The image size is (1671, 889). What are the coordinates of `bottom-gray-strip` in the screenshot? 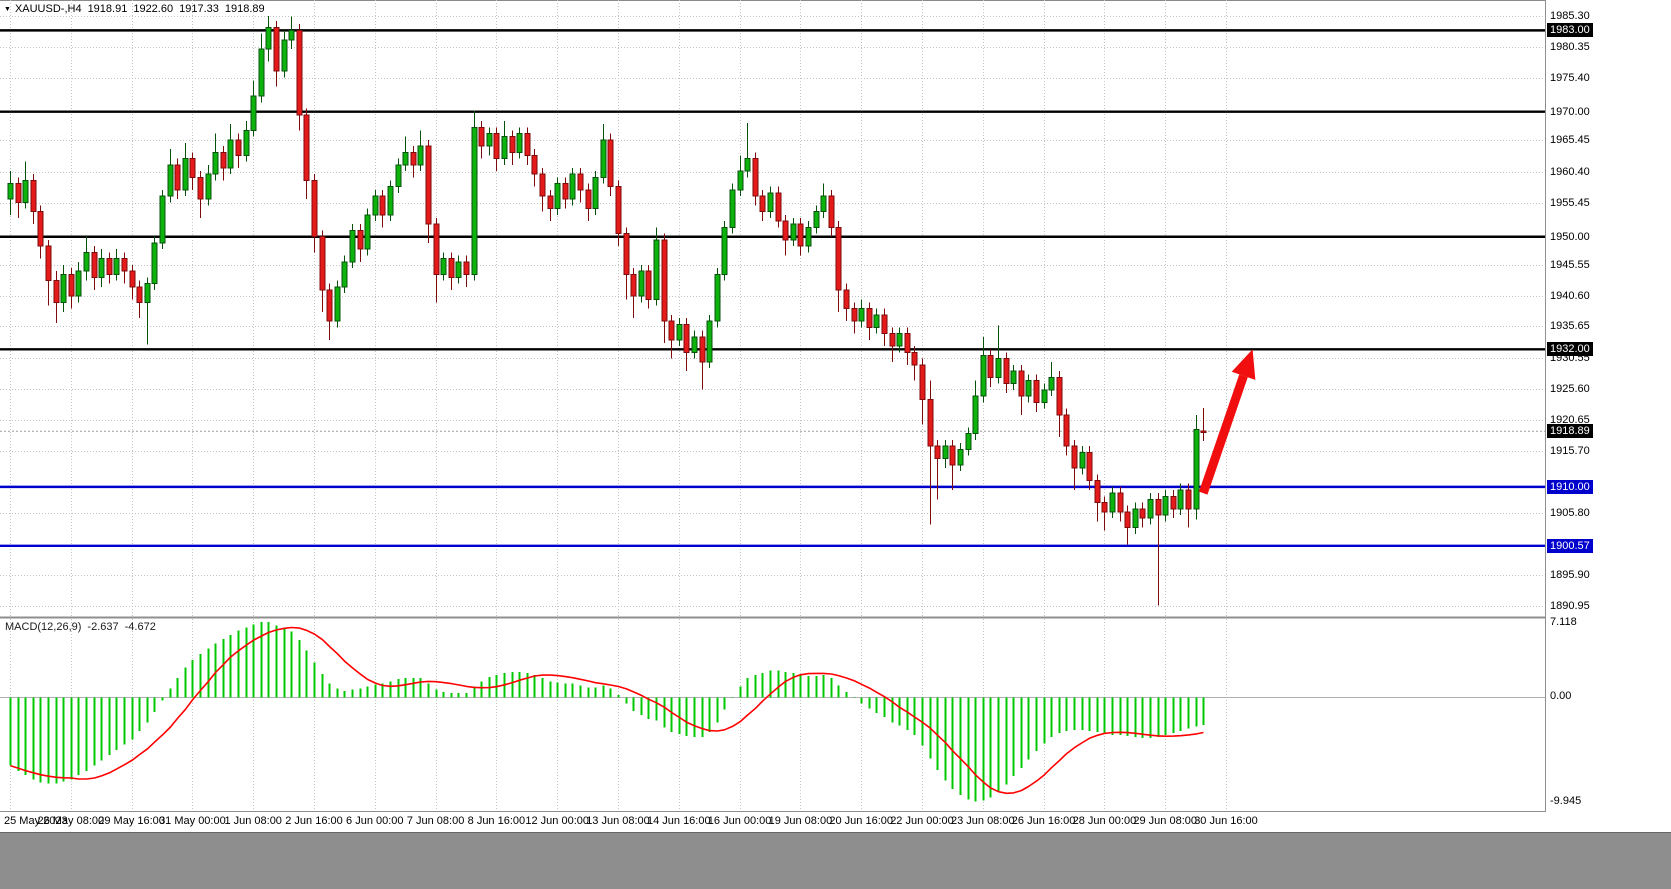 It's located at (835, 860).